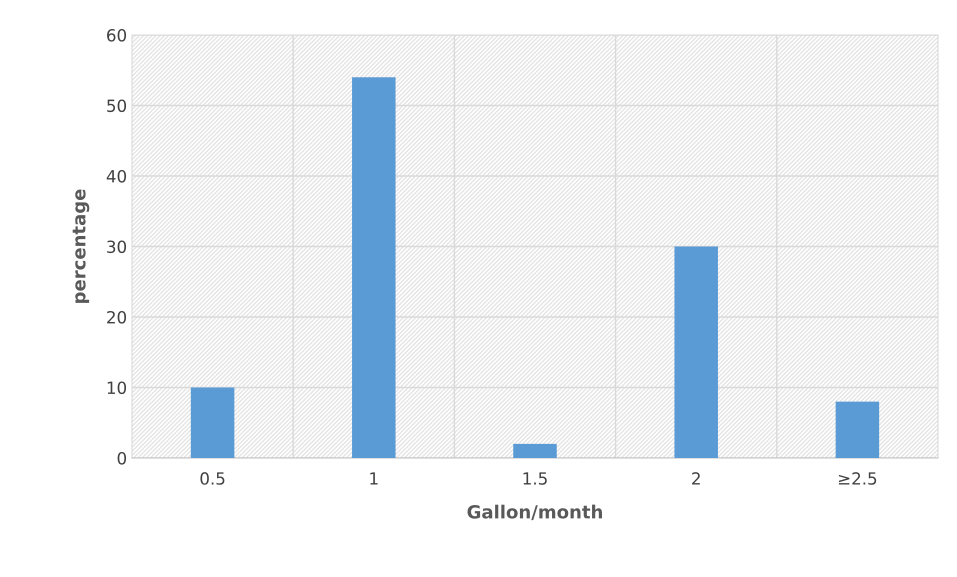 This screenshot has width=957, height=577. Describe the element at coordinates (116, 35) in the screenshot. I see `y-tick-label: 60` at that location.